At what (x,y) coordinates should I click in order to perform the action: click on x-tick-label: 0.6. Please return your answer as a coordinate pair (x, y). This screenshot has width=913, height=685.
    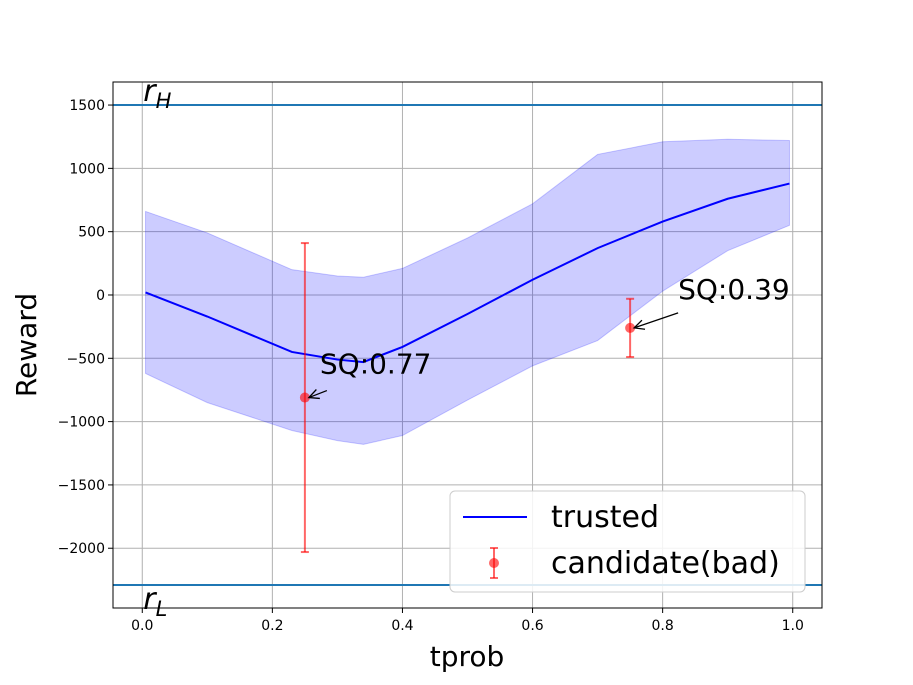
    Looking at the image, I should click on (532, 626).